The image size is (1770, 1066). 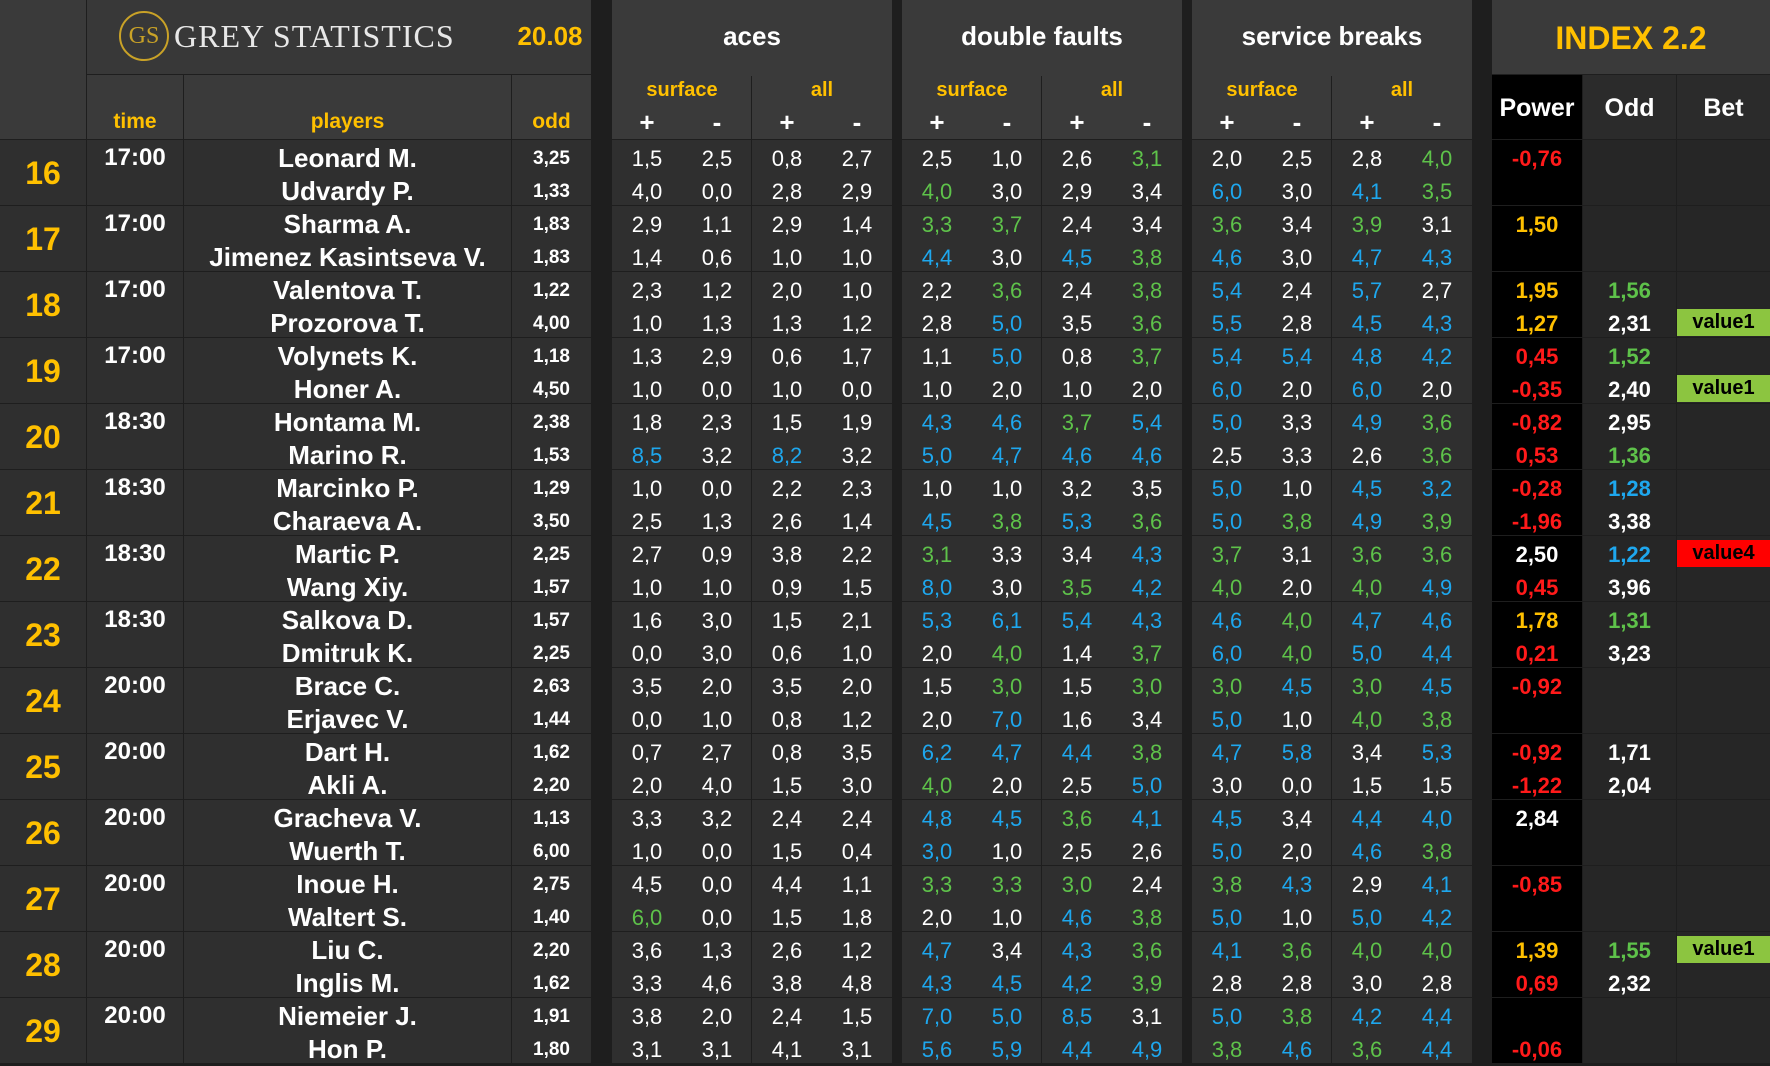 What do you see at coordinates (682, 89) in the screenshot?
I see `subheader-0-0: surface` at bounding box center [682, 89].